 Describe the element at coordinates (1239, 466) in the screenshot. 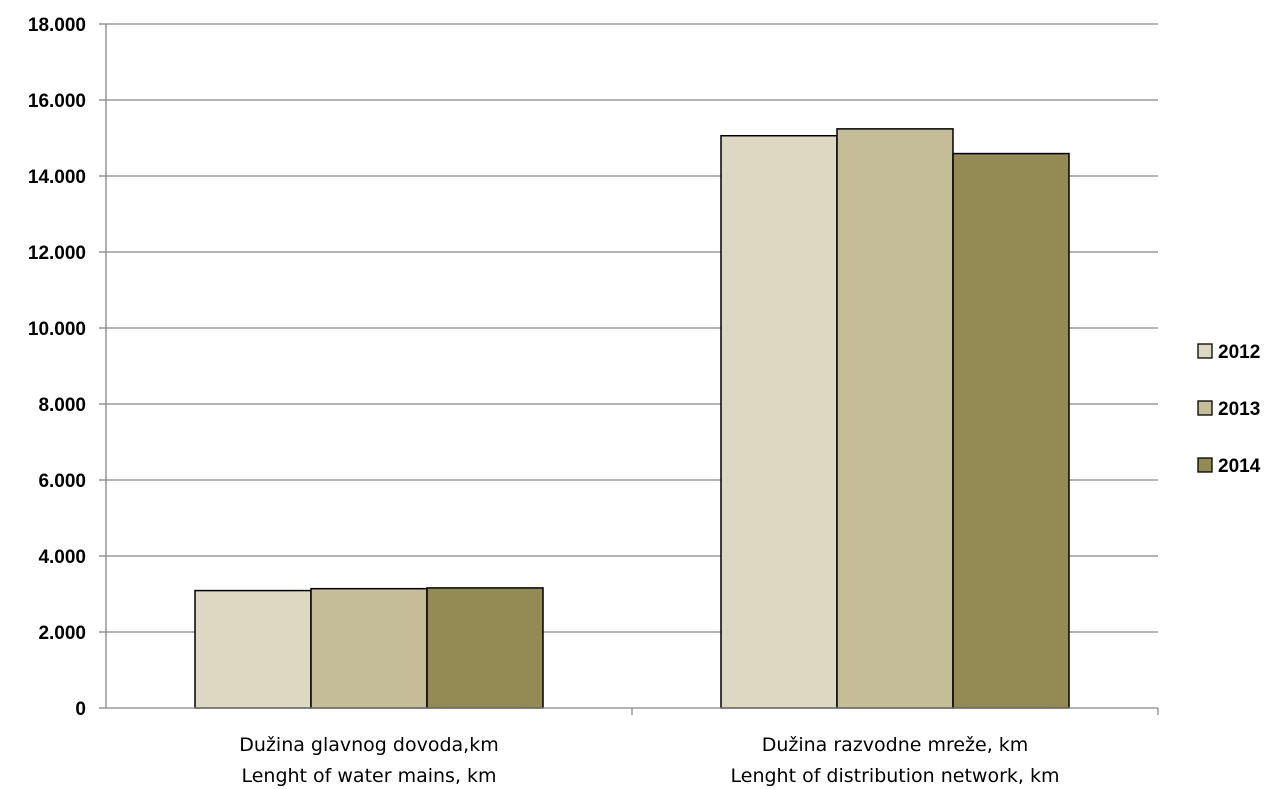

I see `legend-label-2014: 2014` at that location.